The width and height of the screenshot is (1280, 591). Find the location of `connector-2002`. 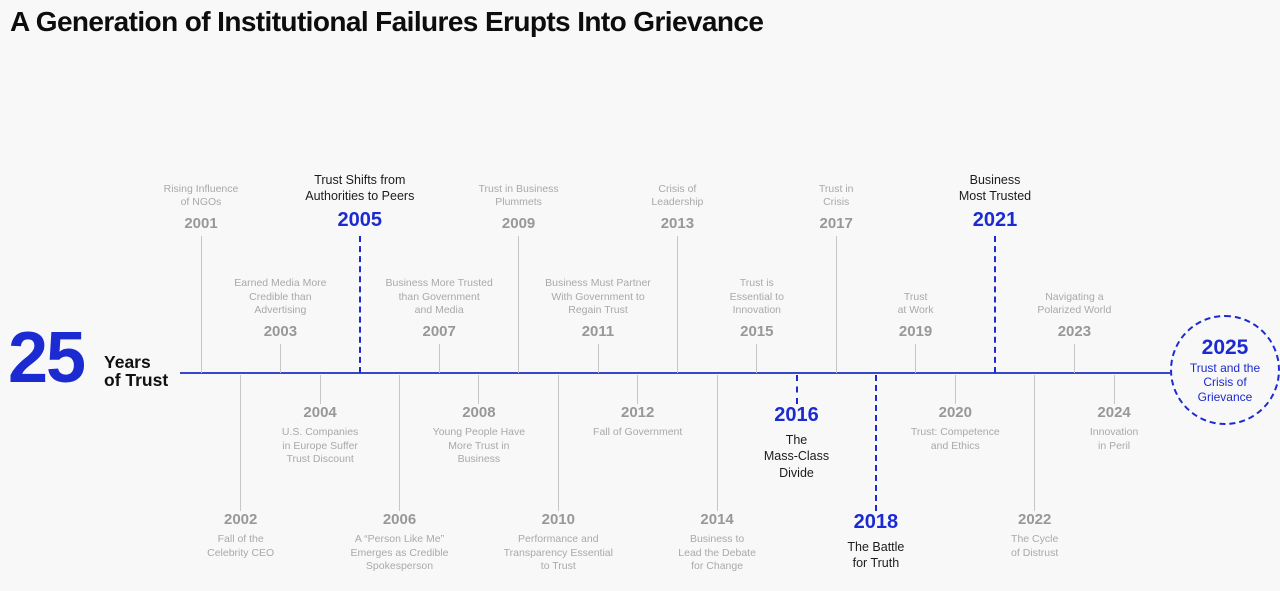

connector-2002 is located at coordinates (241, 443).